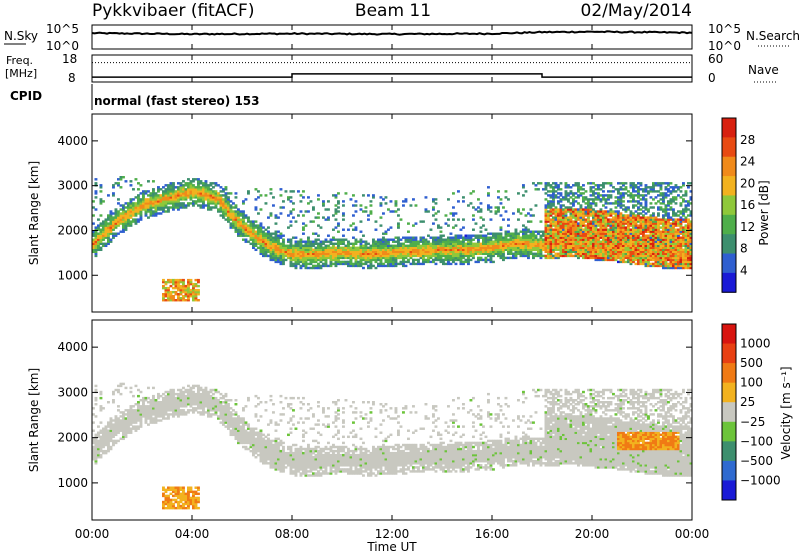 The width and height of the screenshot is (800, 554). What do you see at coordinates (724, 29) in the screenshot?
I see `noise-right-tick-top: 10^5` at bounding box center [724, 29].